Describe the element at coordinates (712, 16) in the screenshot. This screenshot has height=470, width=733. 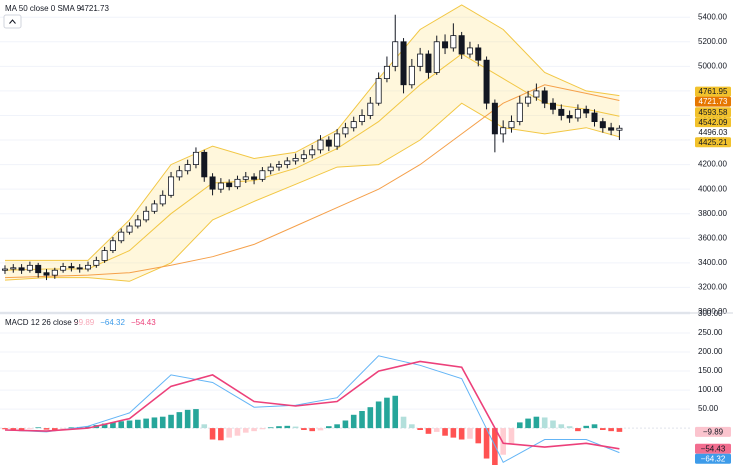
I see `y-tick-label: 5400.00` at that location.